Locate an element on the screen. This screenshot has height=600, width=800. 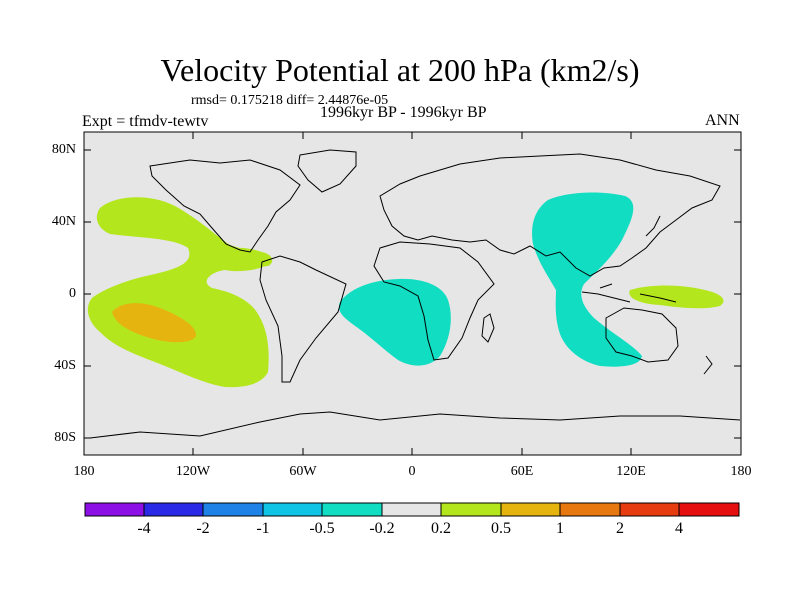
positive-field-west-pacific is located at coordinates (676, 297).